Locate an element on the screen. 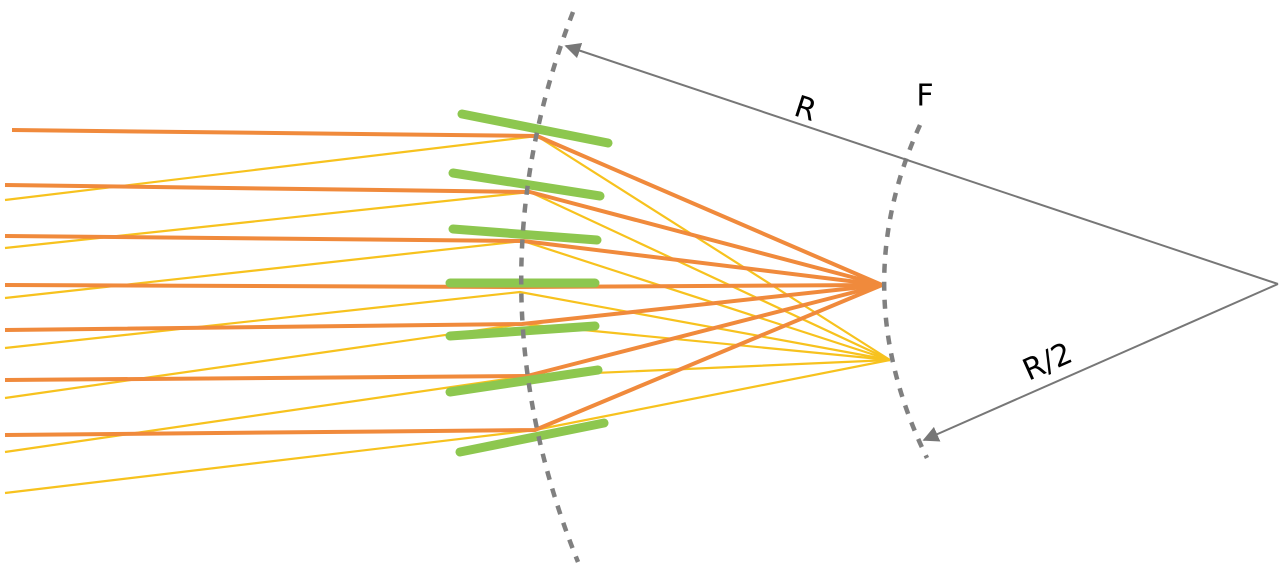  half-radius-arrow is located at coordinates (1100, 362).